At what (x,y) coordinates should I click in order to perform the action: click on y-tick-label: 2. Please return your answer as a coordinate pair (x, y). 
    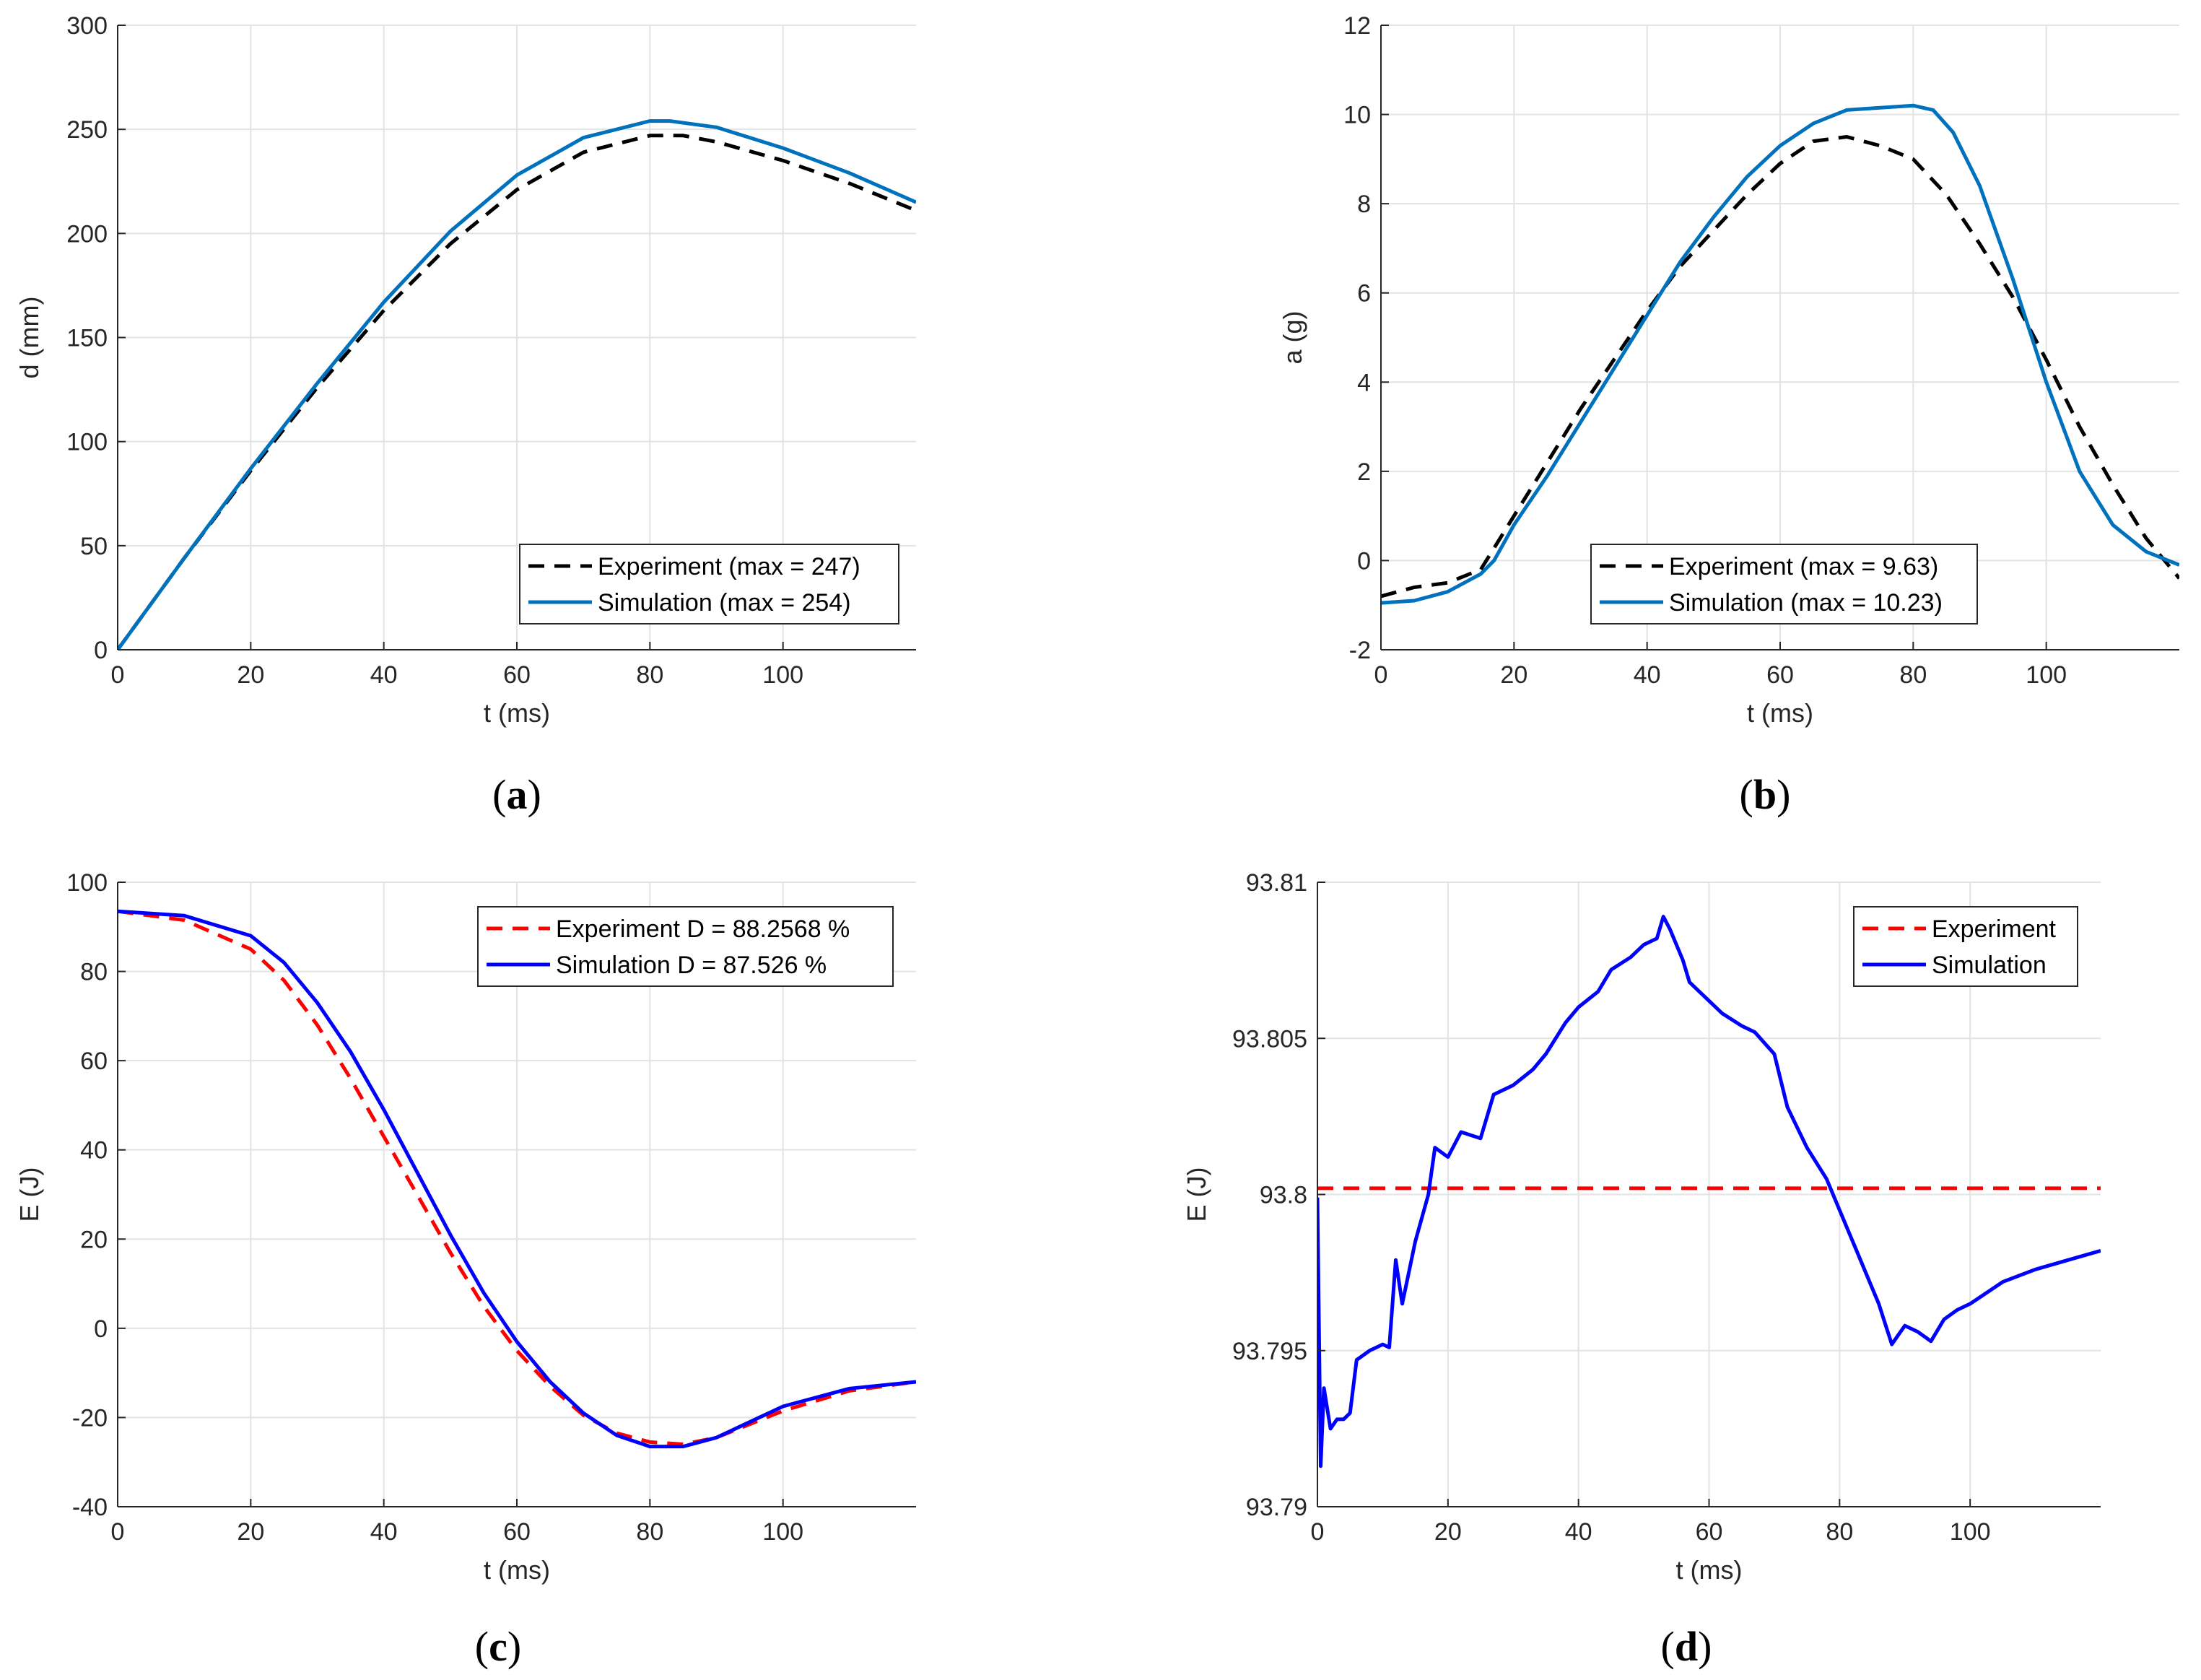
    Looking at the image, I should click on (1364, 472).